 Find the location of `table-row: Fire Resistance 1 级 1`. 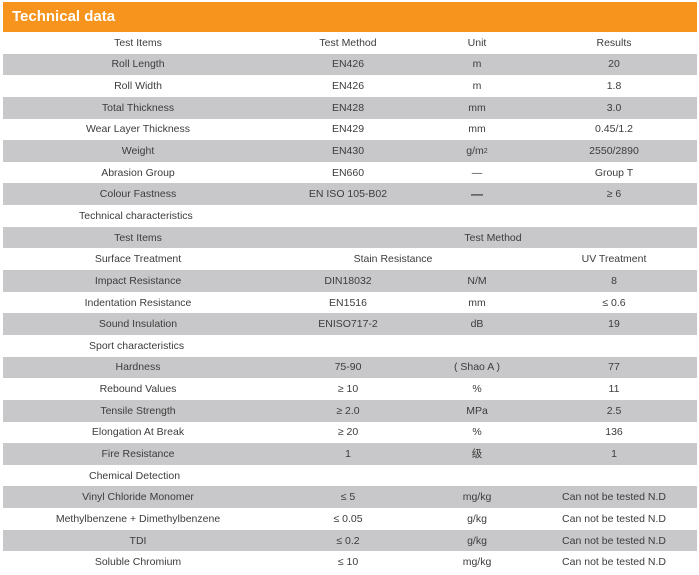

table-row: Fire Resistance 1 级 1 is located at coordinates (350, 454).